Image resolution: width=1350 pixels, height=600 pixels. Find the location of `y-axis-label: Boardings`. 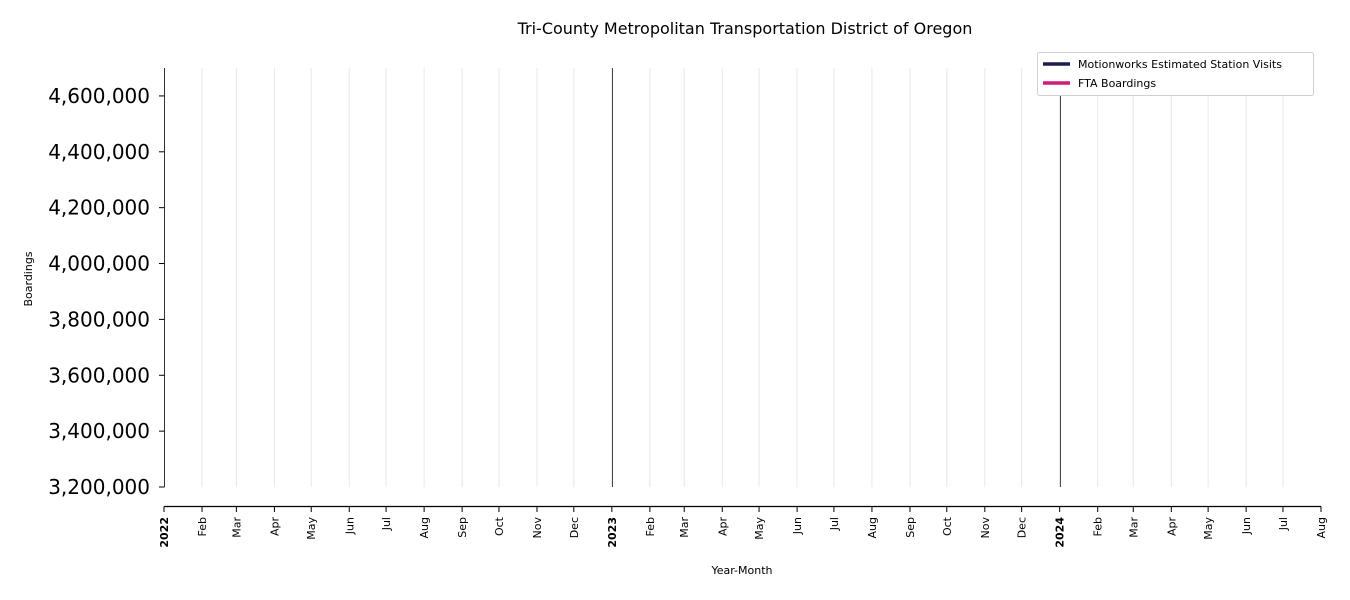

y-axis-label: Boardings is located at coordinates (28, 278).